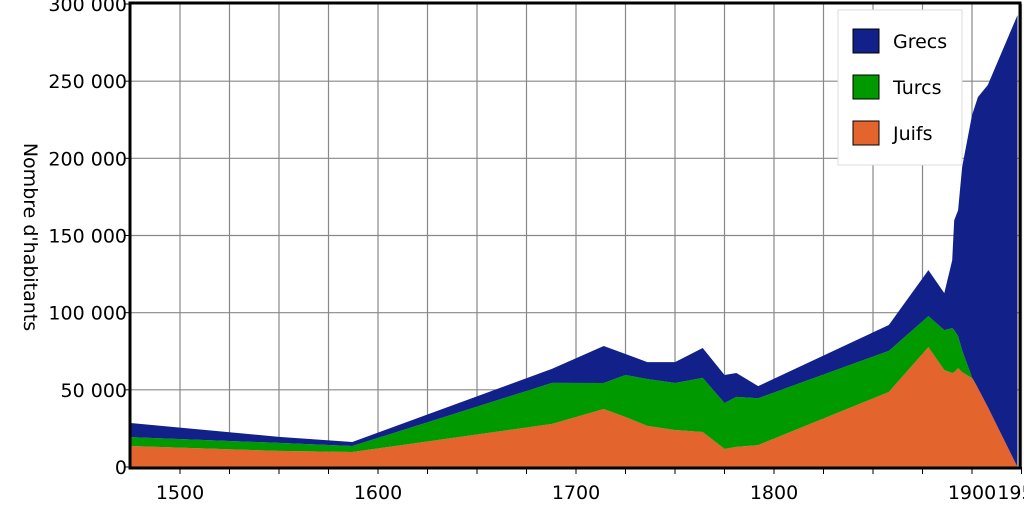 Image resolution: width=1024 pixels, height=506 pixels. What do you see at coordinates (866, 87) in the screenshot?
I see `legend-swatch-turcs` at bounding box center [866, 87].